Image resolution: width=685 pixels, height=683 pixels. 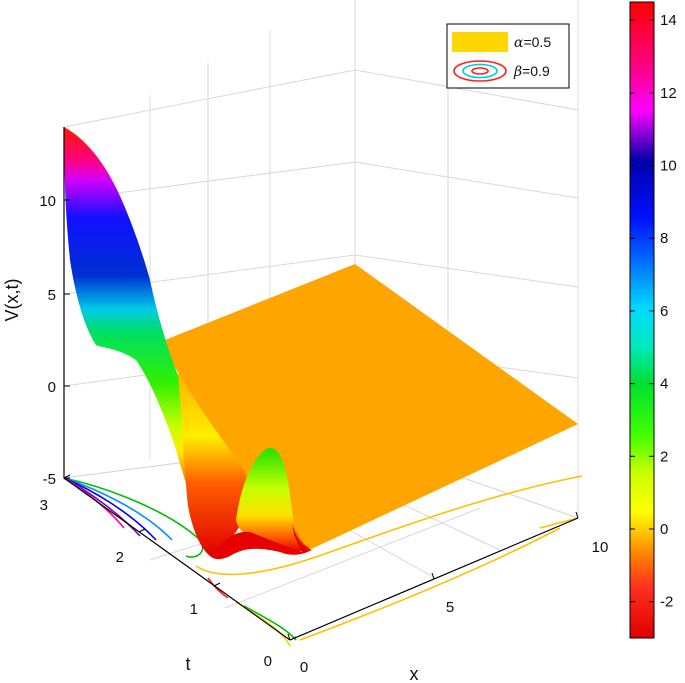 I want to click on colorbar-gradient, so click(x=642, y=320).